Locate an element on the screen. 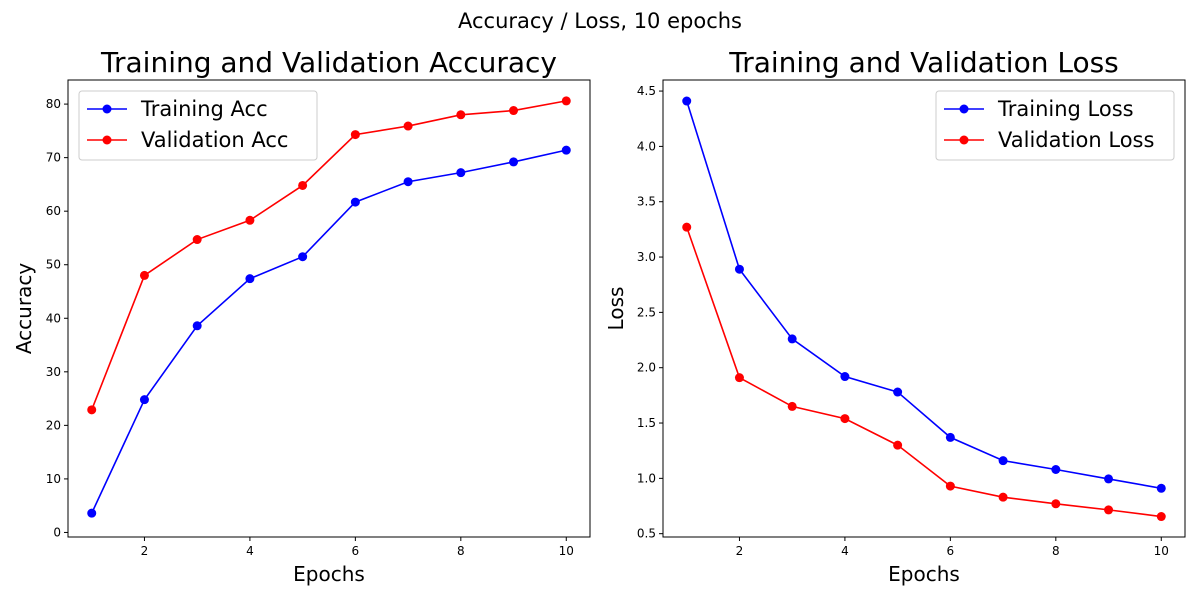  loss-x-axis-label: Epochs is located at coordinates (924, 574).